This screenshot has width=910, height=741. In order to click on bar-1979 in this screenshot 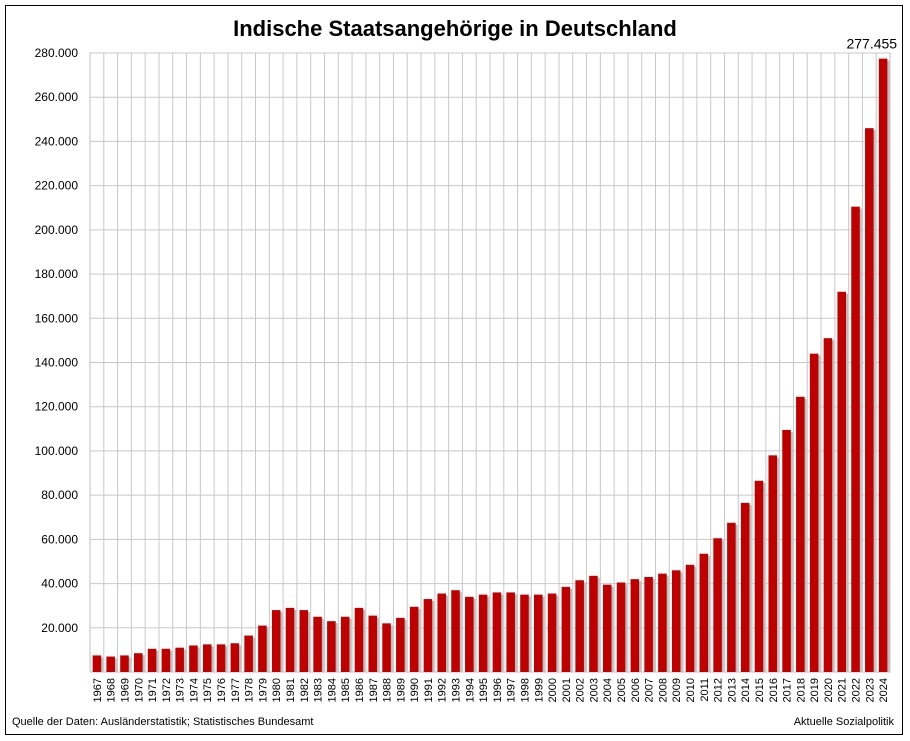, I will do `click(262, 648)`.